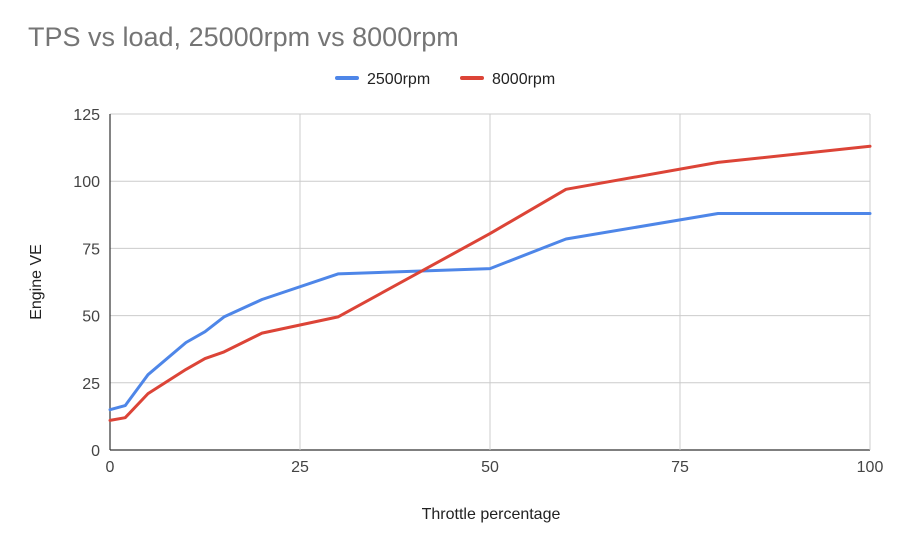 The height and width of the screenshot is (543, 898). Describe the element at coordinates (491, 514) in the screenshot. I see `x-axis-label: Throttle percentage` at that location.